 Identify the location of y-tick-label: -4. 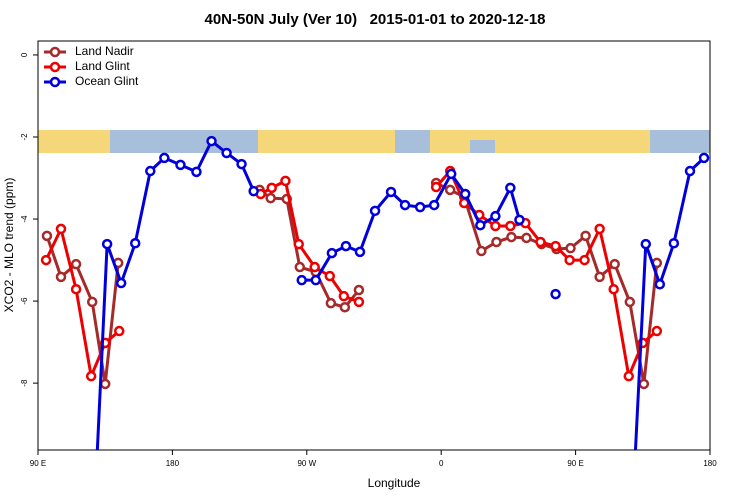
(24, 219).